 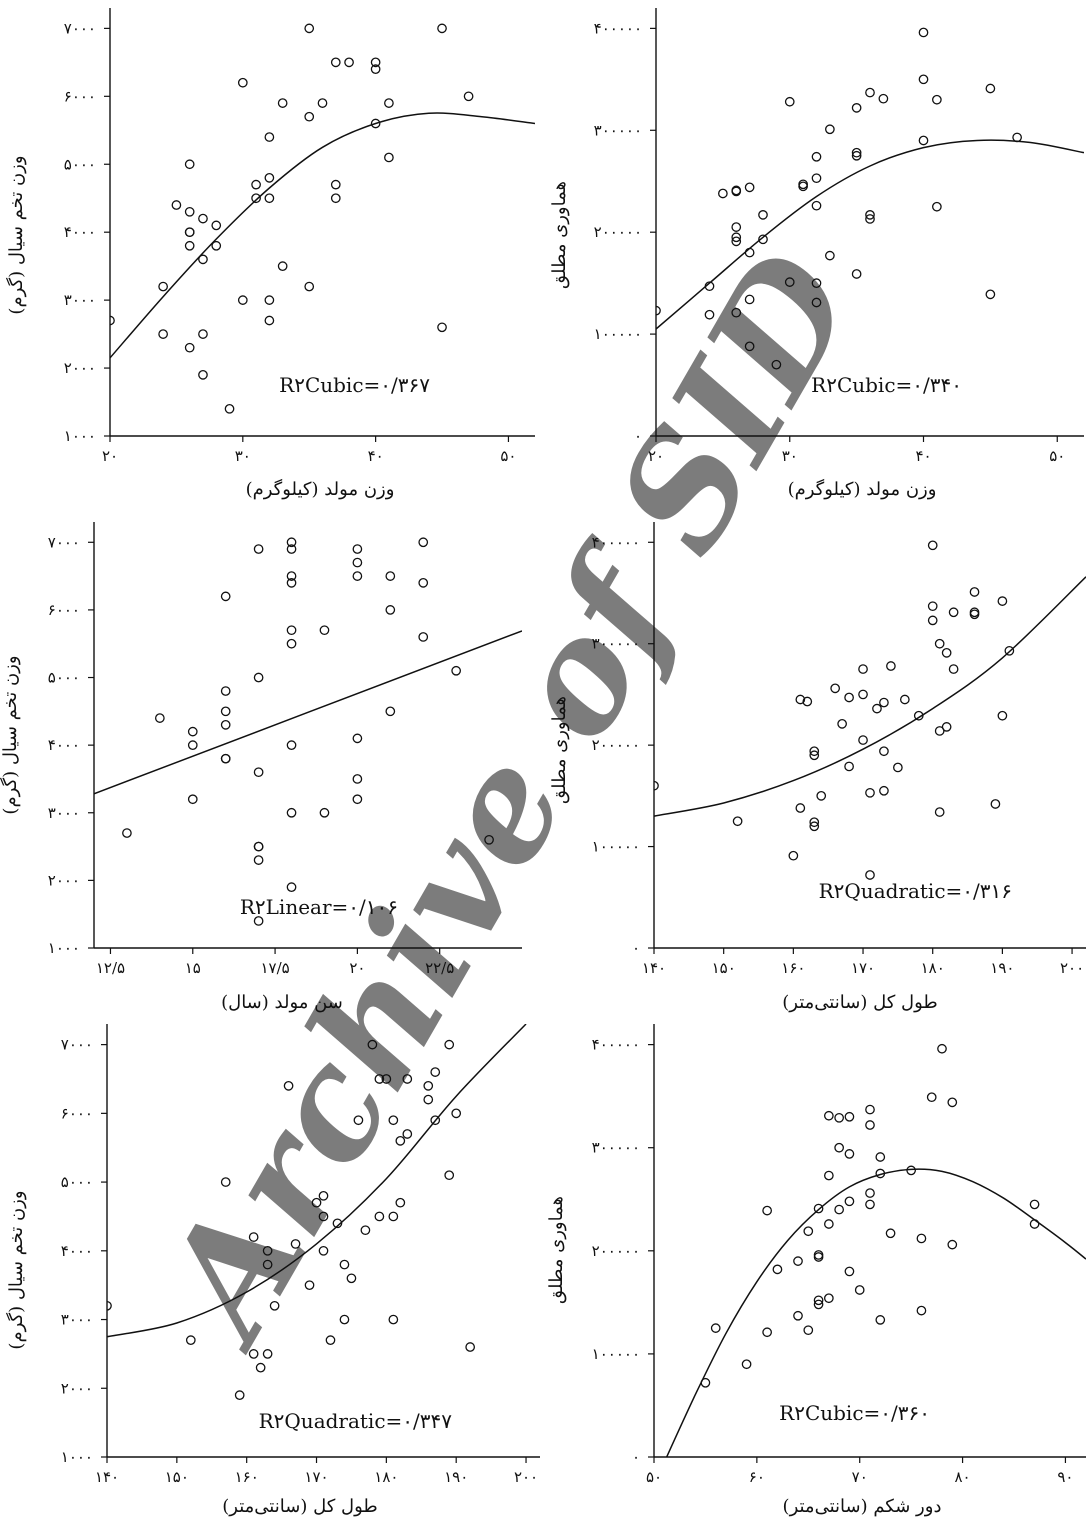 What do you see at coordinates (64, 542) in the screenshot?
I see `y-tick-label: ۷۰۰۰` at bounding box center [64, 542].